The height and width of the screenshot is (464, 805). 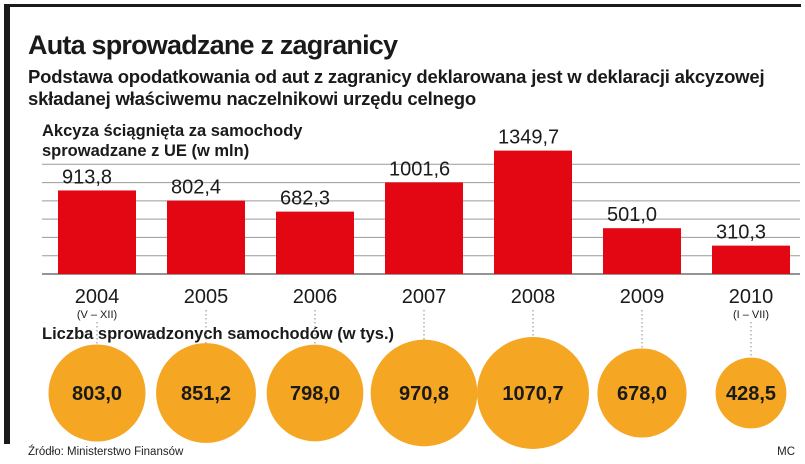 What do you see at coordinates (533, 297) in the screenshot?
I see `x-tick-label: 2008` at bounding box center [533, 297].